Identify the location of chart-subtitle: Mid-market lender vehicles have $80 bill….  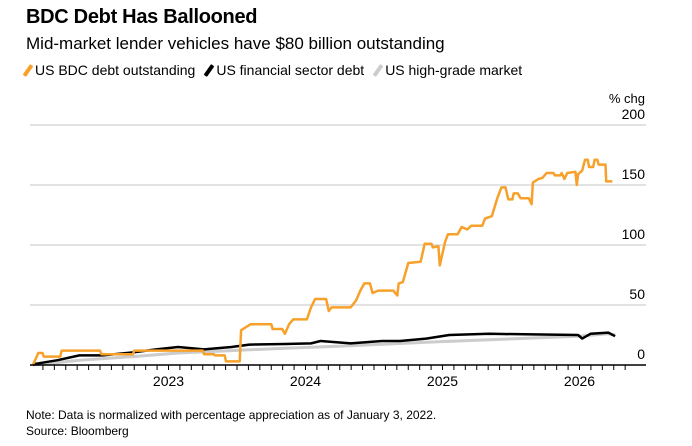
(235, 43).